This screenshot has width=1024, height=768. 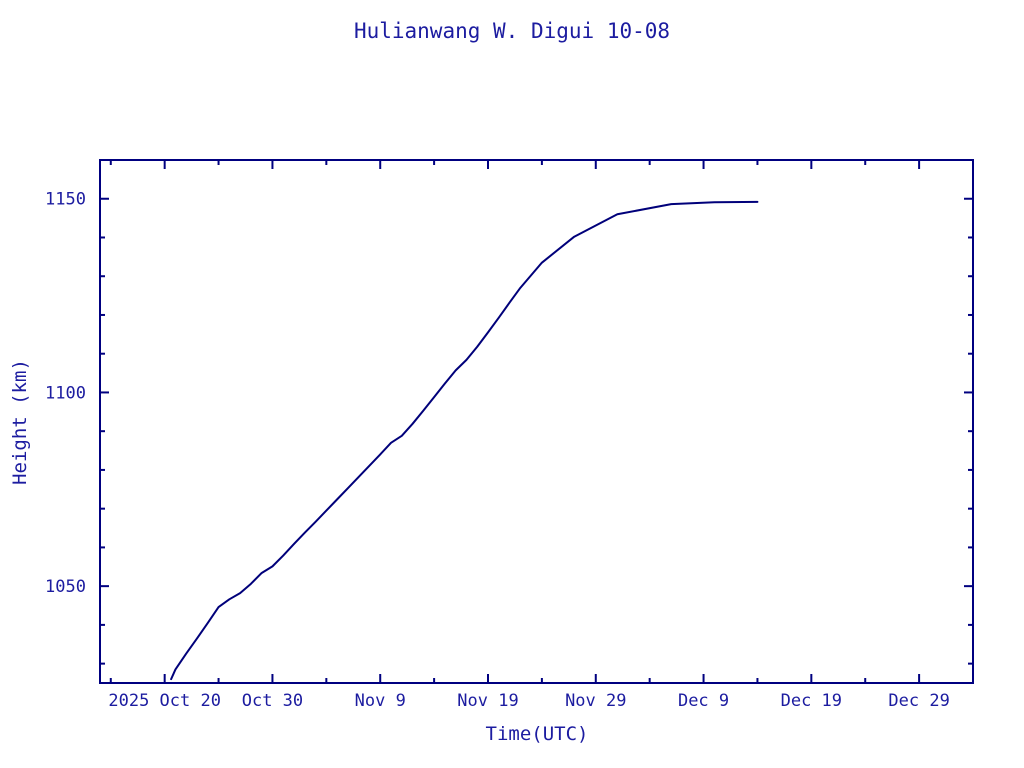 I want to click on y-tick-label: 1100, so click(x=65, y=393).